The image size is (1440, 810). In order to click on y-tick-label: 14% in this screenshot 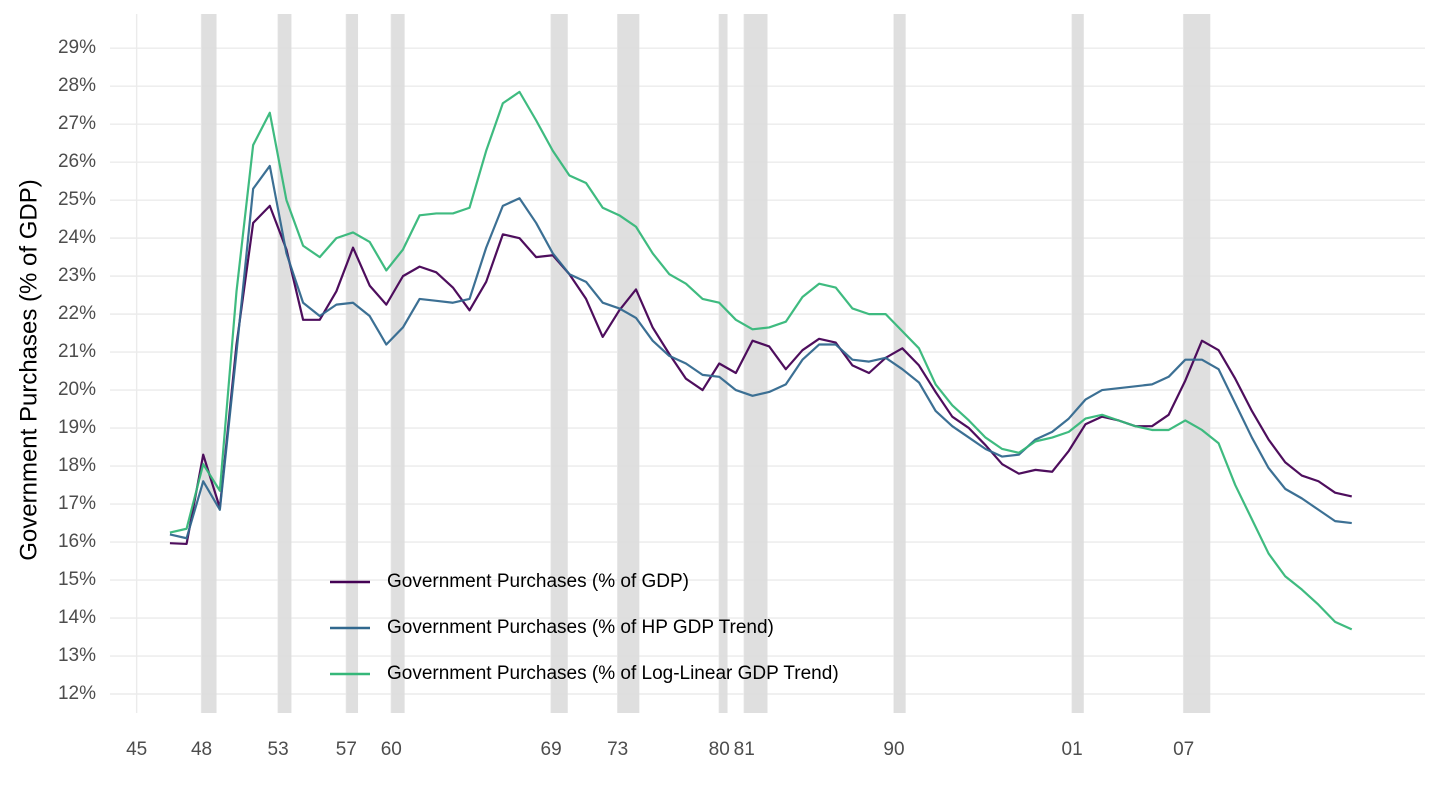, I will do `click(77, 617)`.